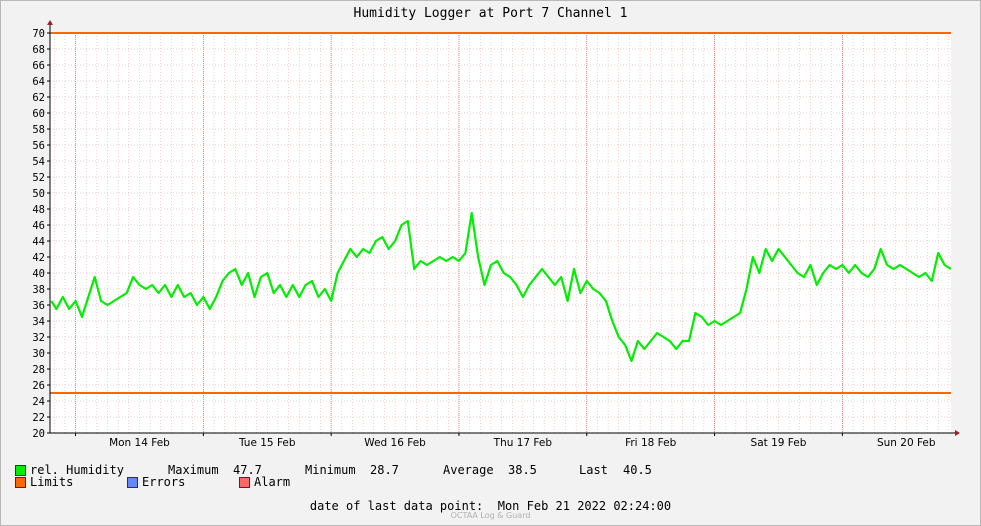  I want to click on y-tick-label: 24, so click(38, 402).